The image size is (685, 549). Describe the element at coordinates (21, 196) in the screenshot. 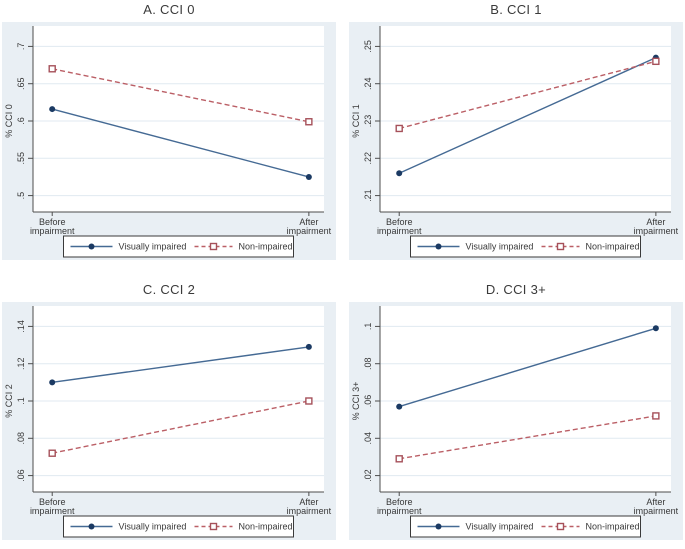

I see `svg-text: .5` at that location.